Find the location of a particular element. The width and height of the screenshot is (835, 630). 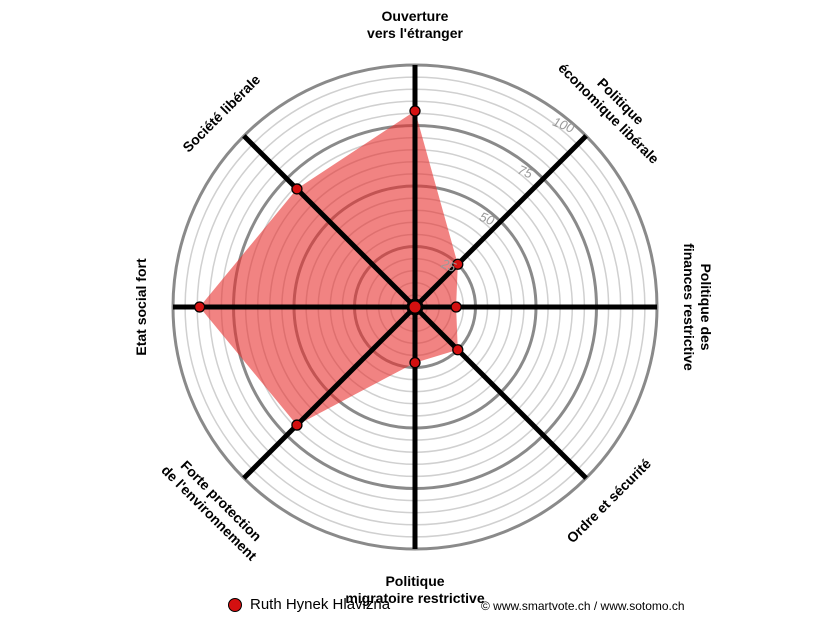

tick-label: 100 is located at coordinates (564, 125).